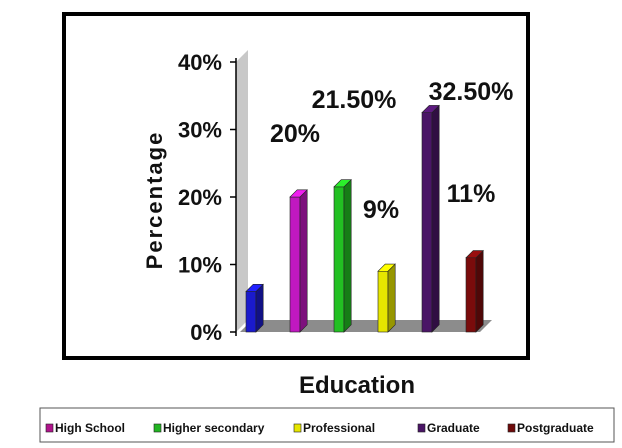  I want to click on legend-label: Postgraduate, so click(555, 428).